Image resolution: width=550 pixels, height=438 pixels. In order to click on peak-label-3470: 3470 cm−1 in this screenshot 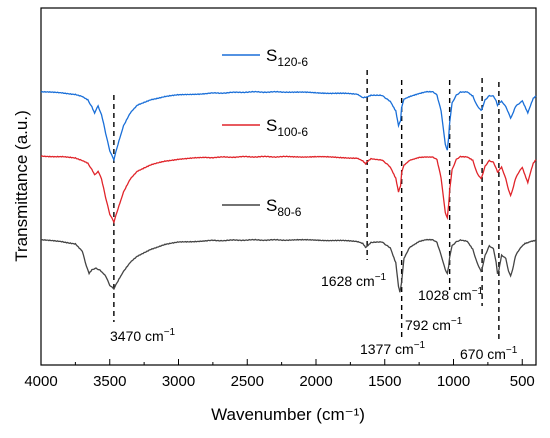, I will do `click(143, 335)`.